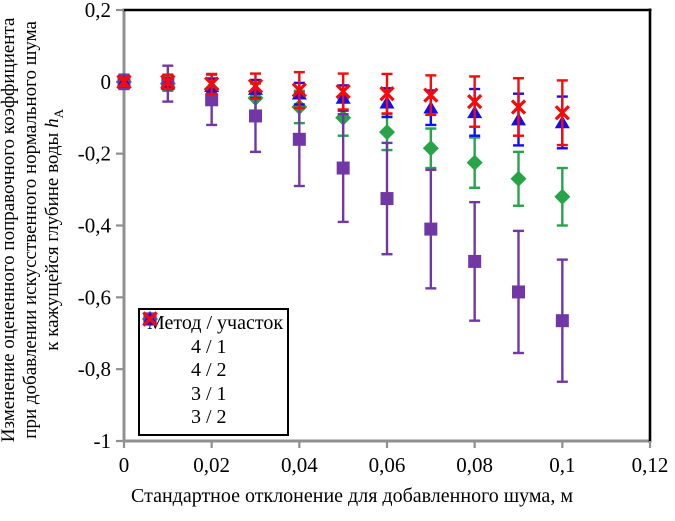 This screenshot has width=675, height=521. Describe the element at coordinates (215, 323) in the screenshot. I see `legend-title: Метод / участок` at that location.